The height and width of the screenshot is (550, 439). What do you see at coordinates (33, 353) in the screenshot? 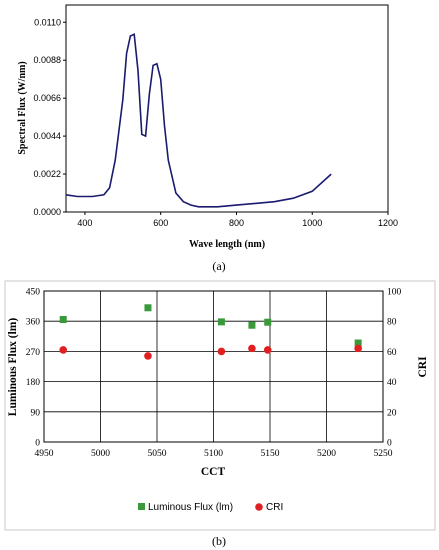
I see `y-tick-label-b: 270` at bounding box center [33, 353].